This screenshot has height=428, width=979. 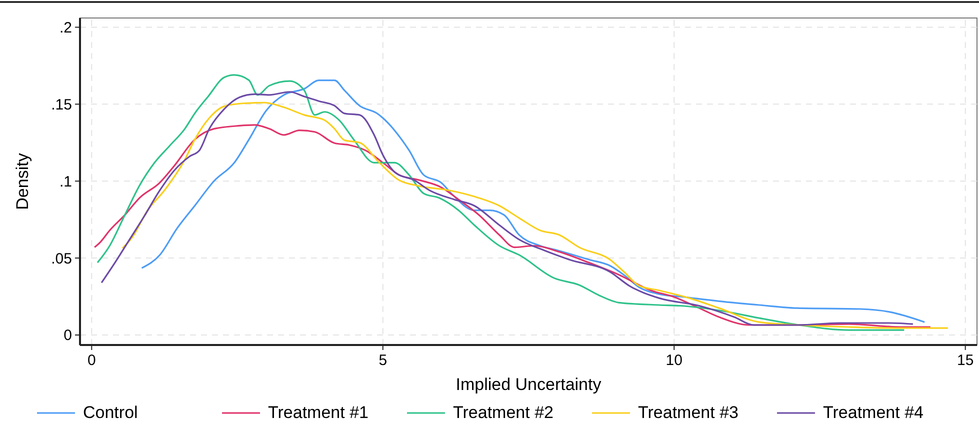 What do you see at coordinates (22, 181) in the screenshot?
I see `y-axis-title: Density` at bounding box center [22, 181].